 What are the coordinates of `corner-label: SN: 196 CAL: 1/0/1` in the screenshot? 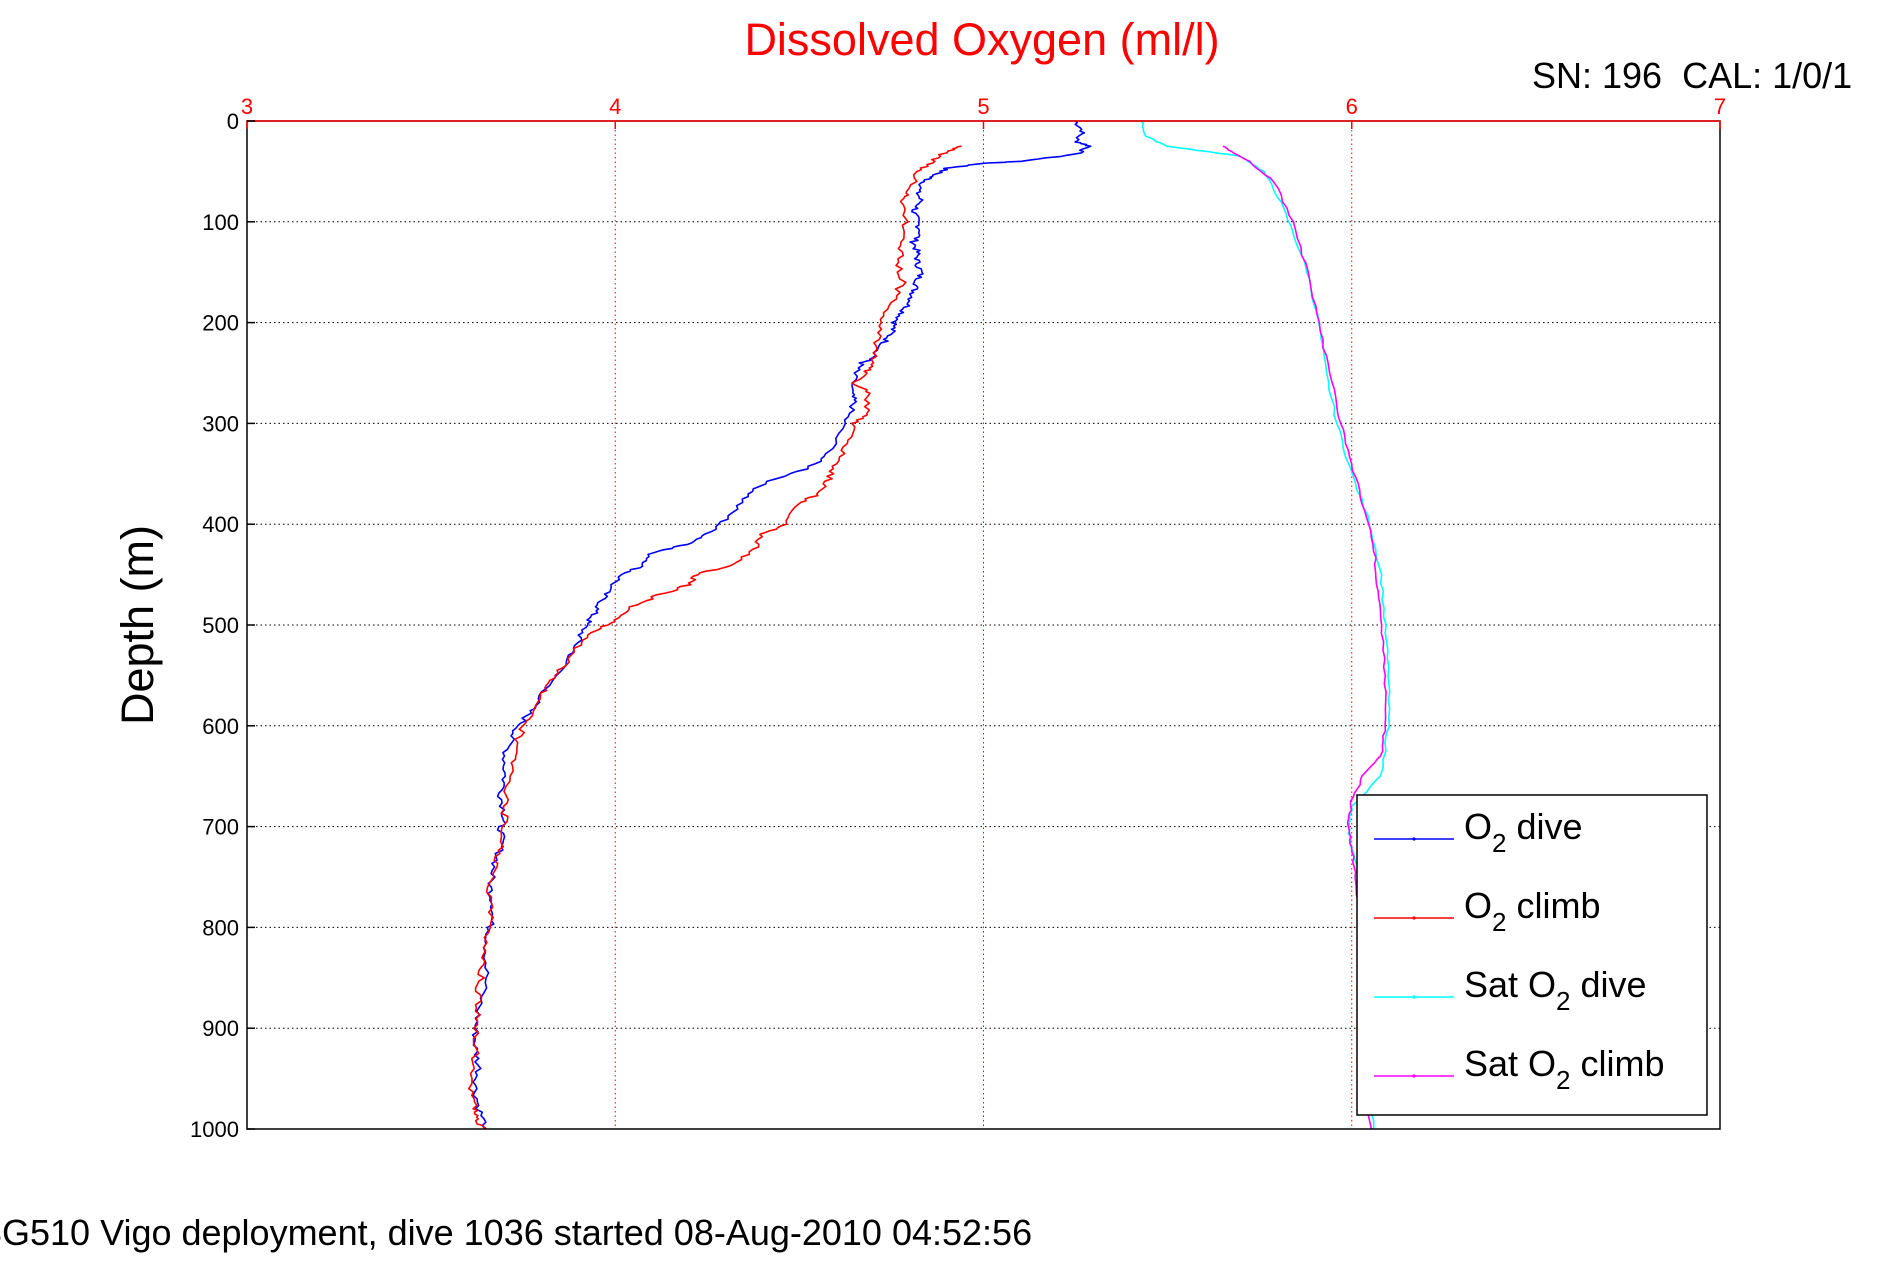 It's located at (1692, 75).